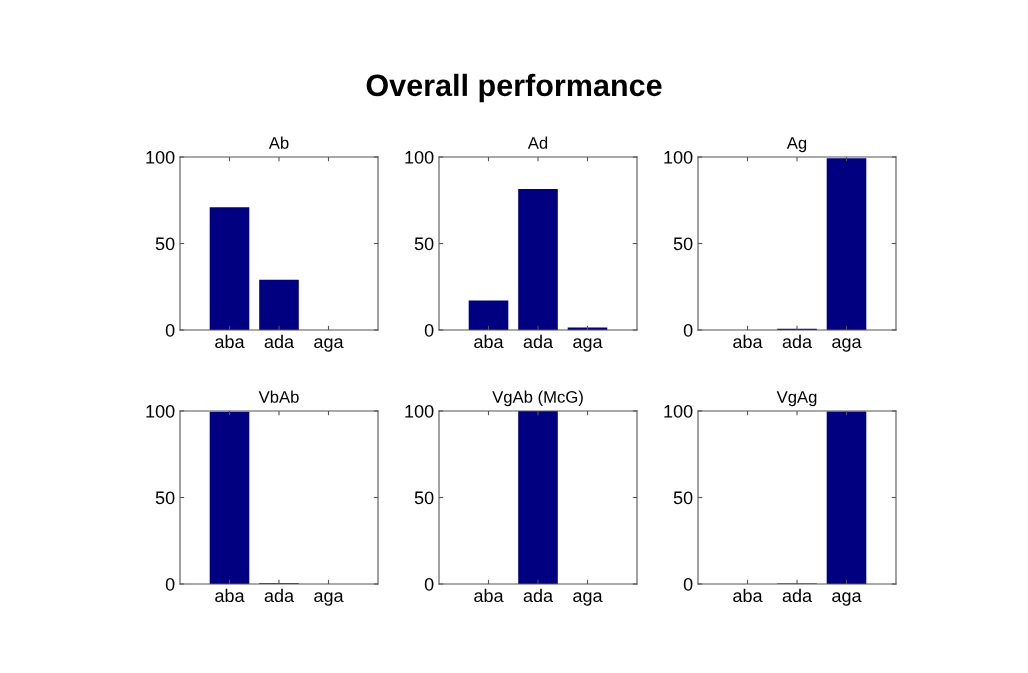 This screenshot has width=1028, height=673. Describe the element at coordinates (537, 398) in the screenshot. I see `chart-title: VgAb (McG)` at that location.